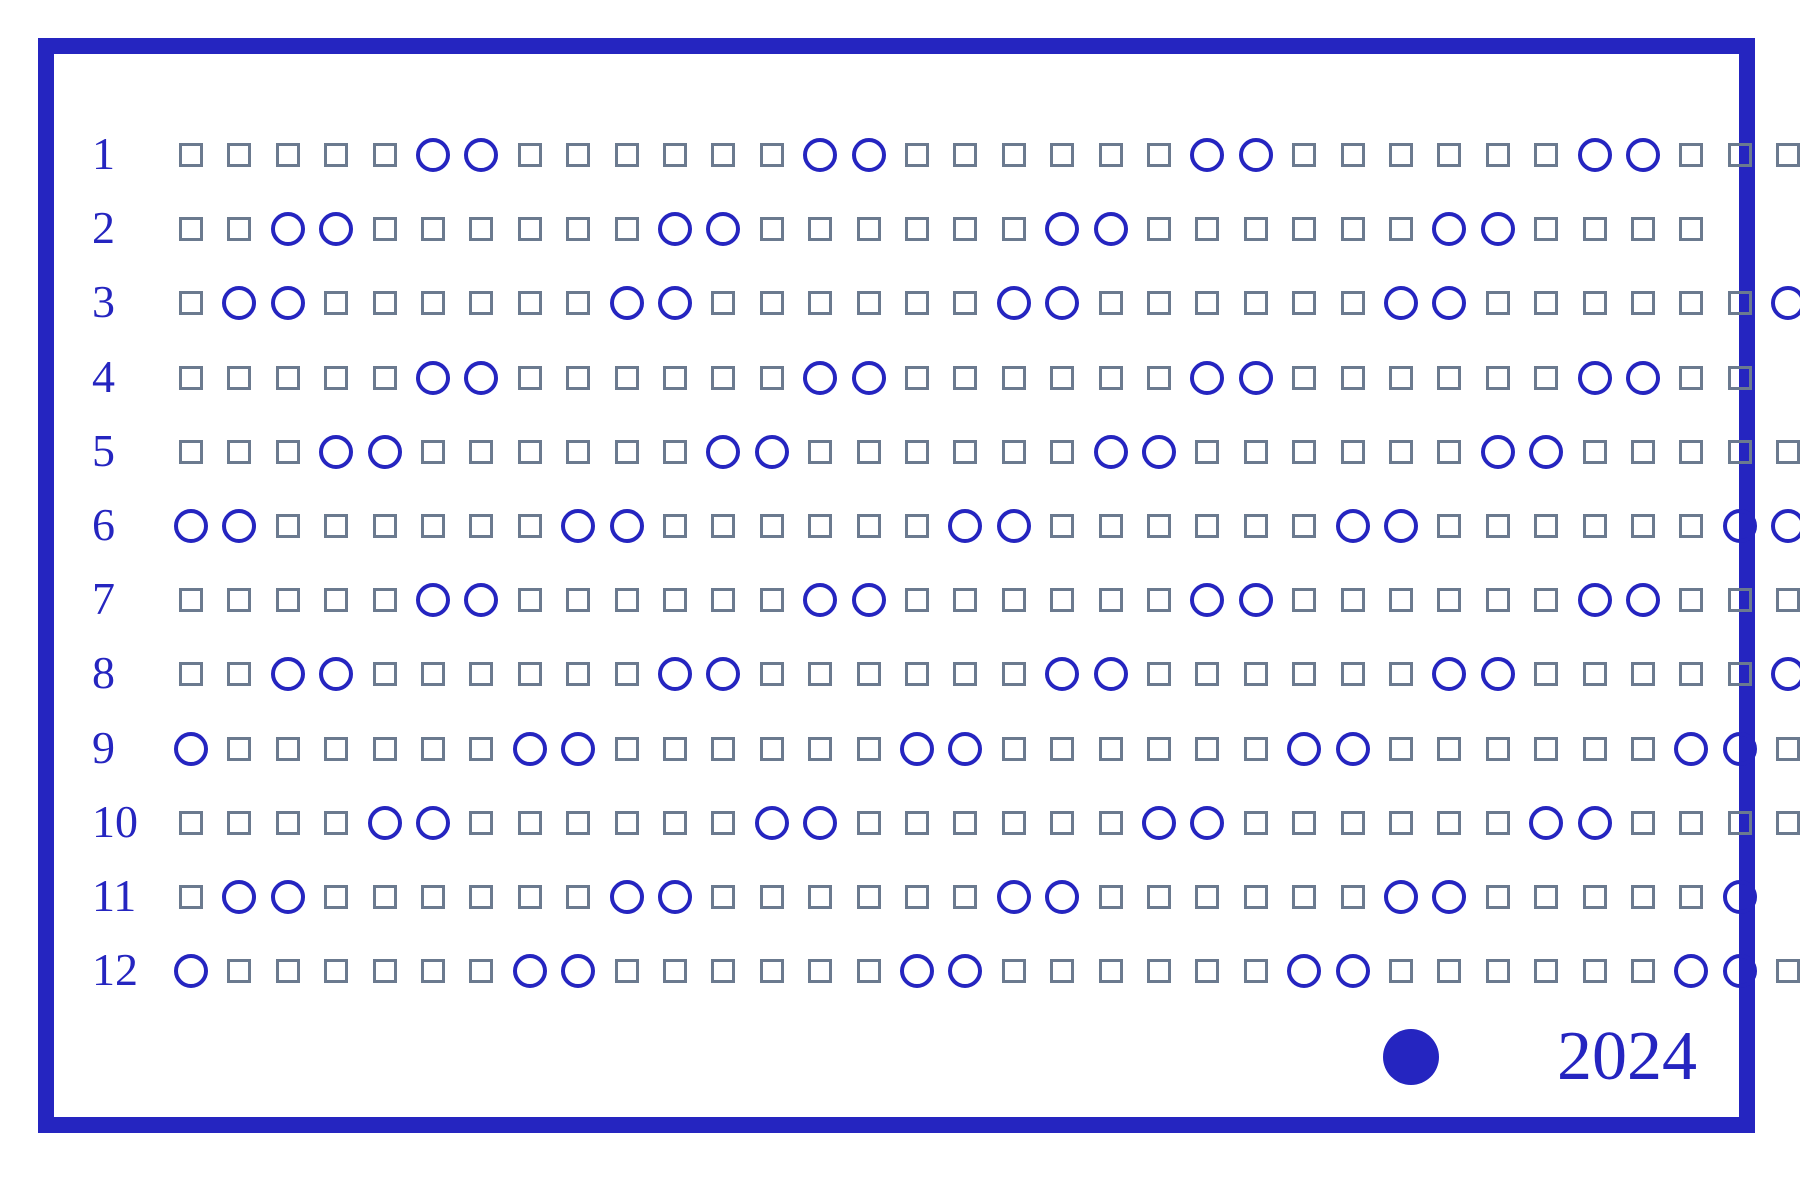 This screenshot has height=1200, width=1800. I want to click on month-label: 10, so click(115, 821).